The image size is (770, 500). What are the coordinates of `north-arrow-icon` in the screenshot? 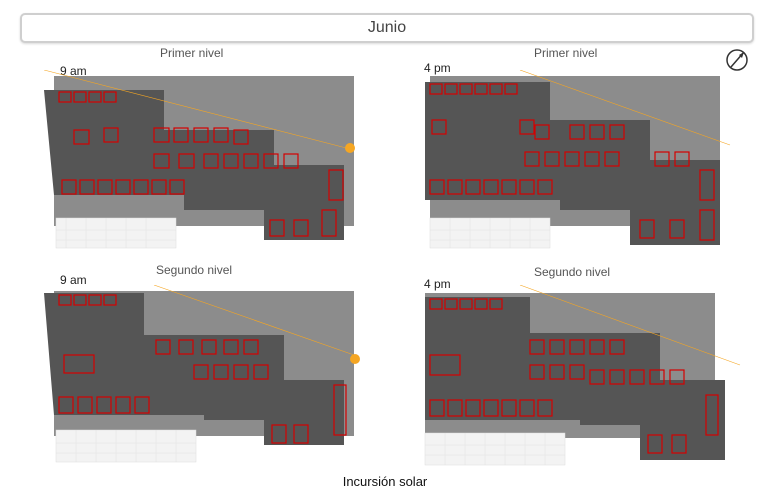 It's located at (737, 60).